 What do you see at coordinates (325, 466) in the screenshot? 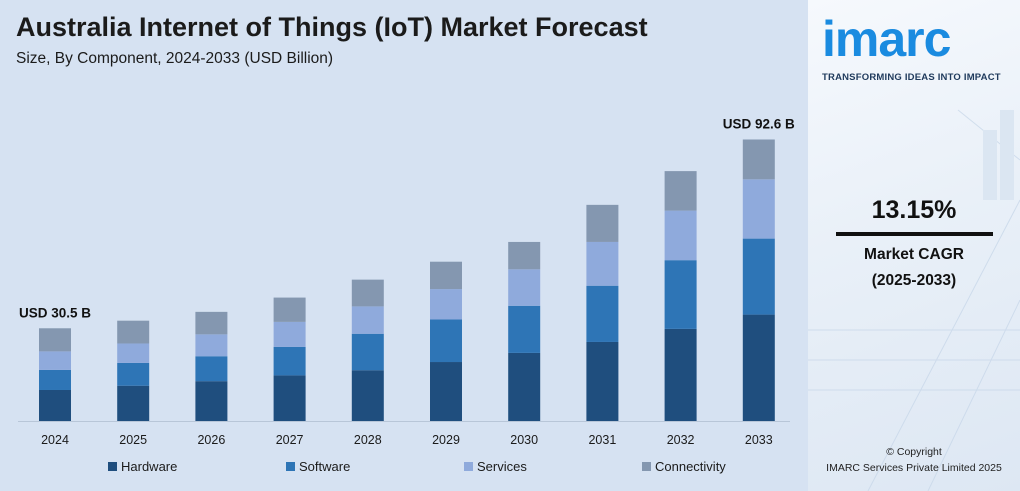
I see `legend-label-software: Software` at bounding box center [325, 466].